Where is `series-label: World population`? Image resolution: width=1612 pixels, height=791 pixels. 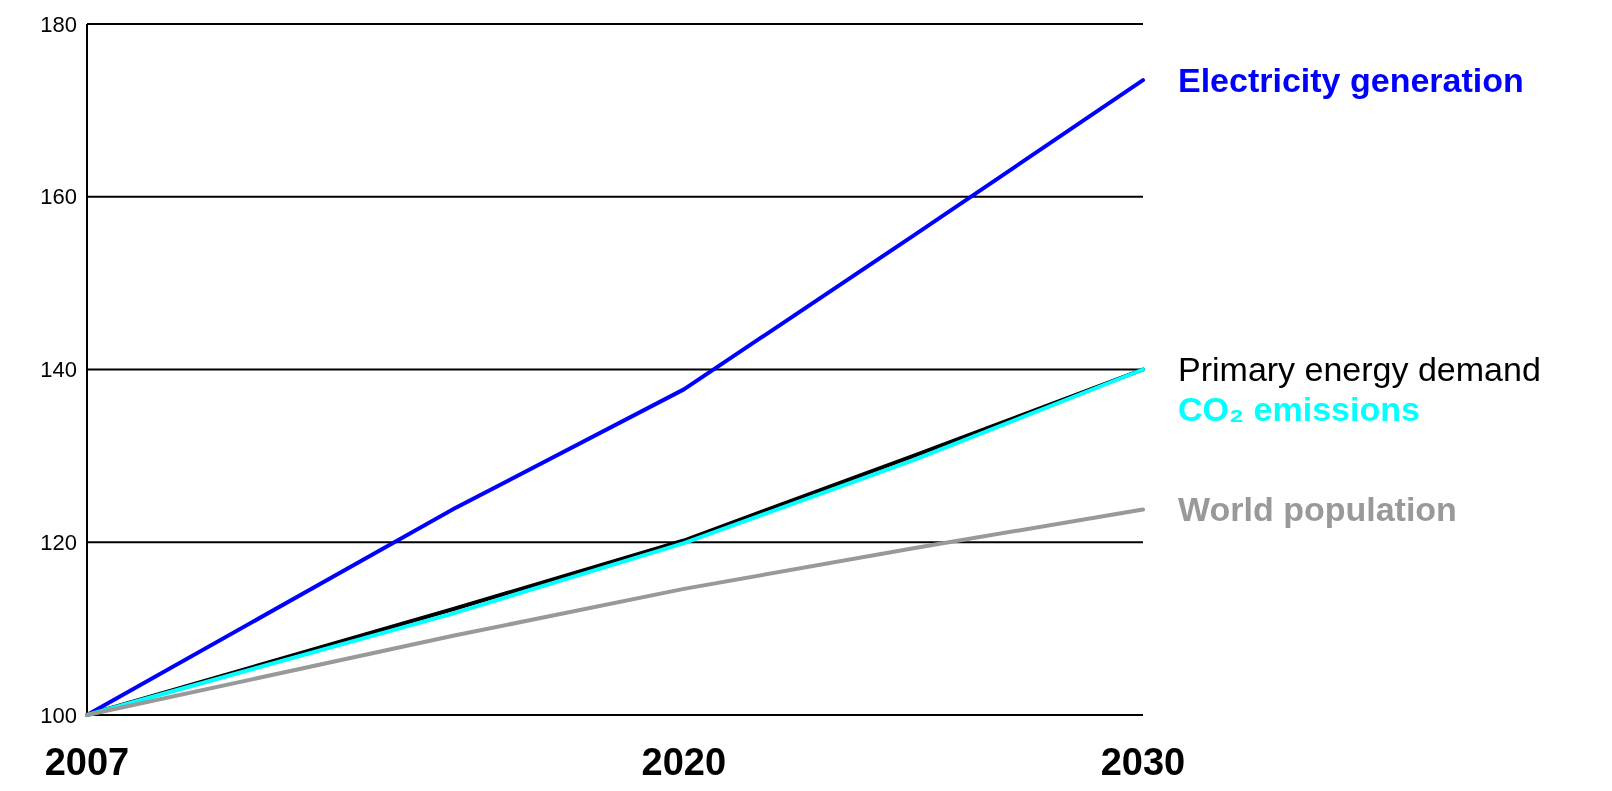 series-label: World population is located at coordinates (1317, 509).